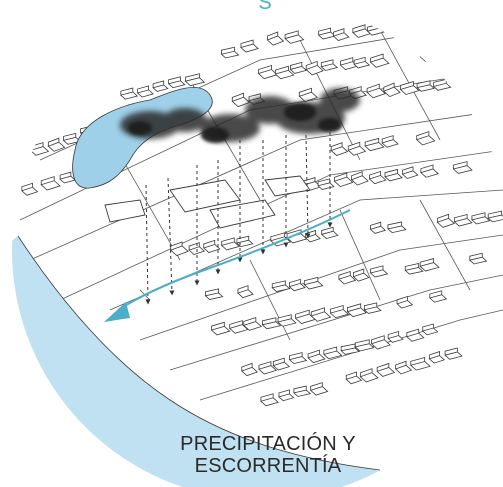 The width and height of the screenshot is (503, 487). Describe the element at coordinates (268, 444) in the screenshot. I see `caption-line-1: PRECIPITACIÓN Y` at that location.